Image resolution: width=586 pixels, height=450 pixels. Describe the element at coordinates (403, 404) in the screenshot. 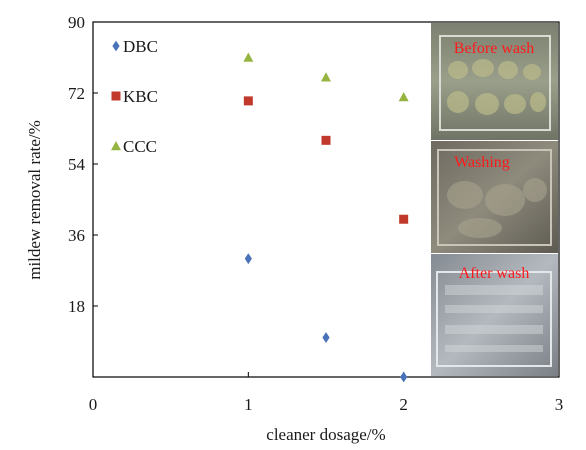

I see `x-tick-label: 2` at that location.